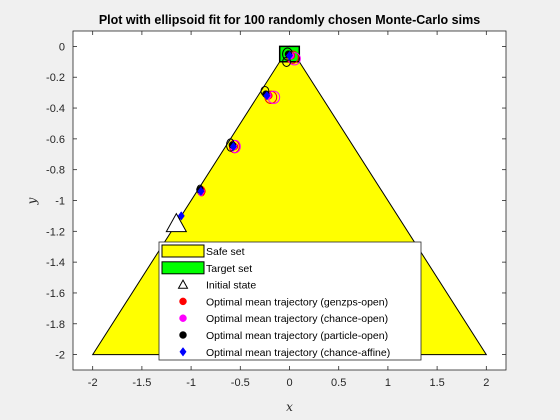 The width and height of the screenshot is (560, 420). What do you see at coordinates (338, 383) in the screenshot?
I see `x-tick-label: 0.5` at bounding box center [338, 383].